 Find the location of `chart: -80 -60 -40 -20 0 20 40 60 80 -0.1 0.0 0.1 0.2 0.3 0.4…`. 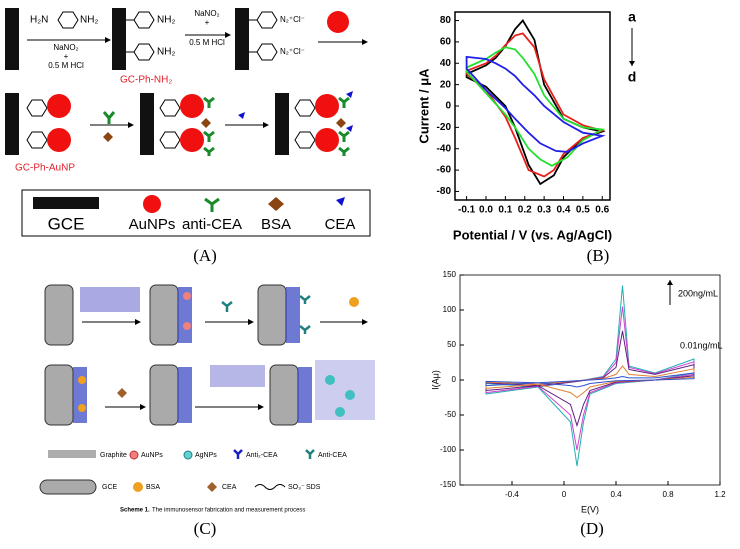

chart: -80 -60 -40 -20 0 20 40 60 80 -0.1 0.0 0.1 0.2 0.3 0.4… is located at coordinates (526, 126).